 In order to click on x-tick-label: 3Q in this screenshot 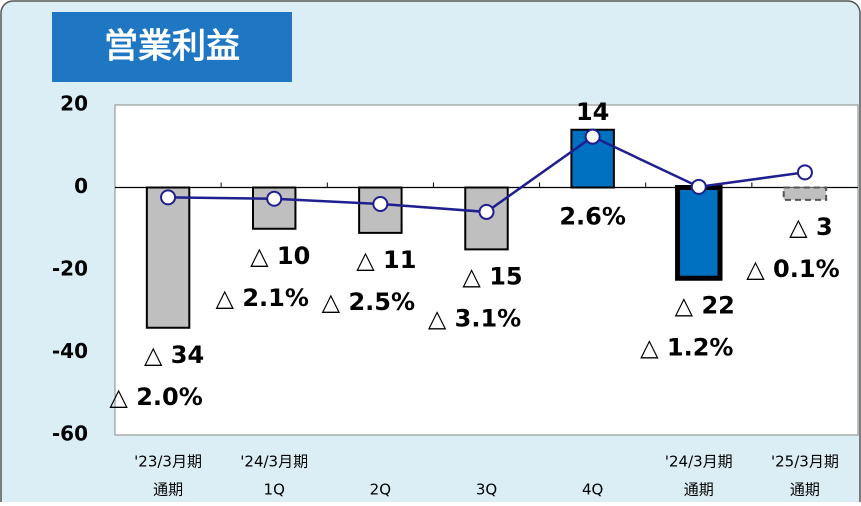, I will do `click(486, 490)`.